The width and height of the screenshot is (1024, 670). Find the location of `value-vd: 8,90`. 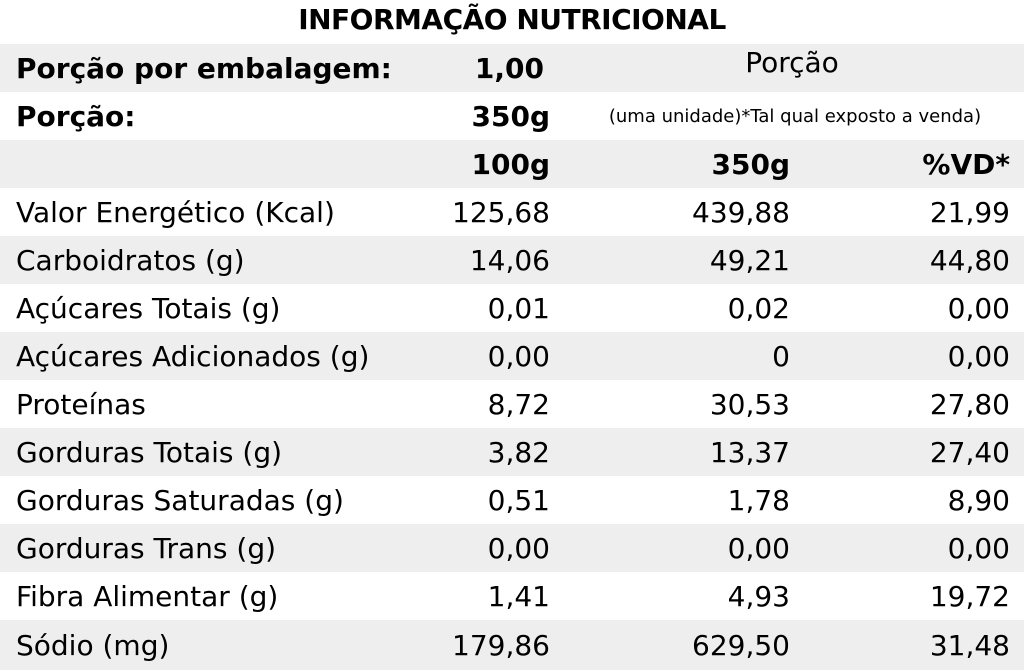

value-vd: 8,90 is located at coordinates (978, 500).